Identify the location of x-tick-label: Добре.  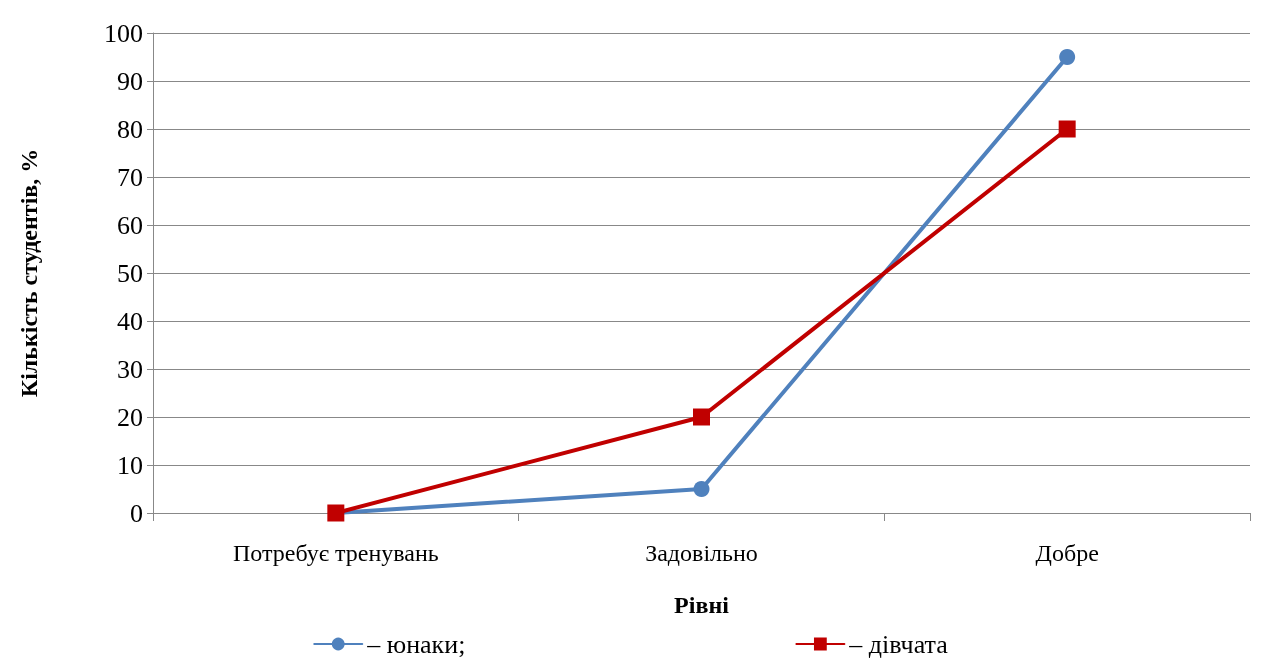
(1067, 553).